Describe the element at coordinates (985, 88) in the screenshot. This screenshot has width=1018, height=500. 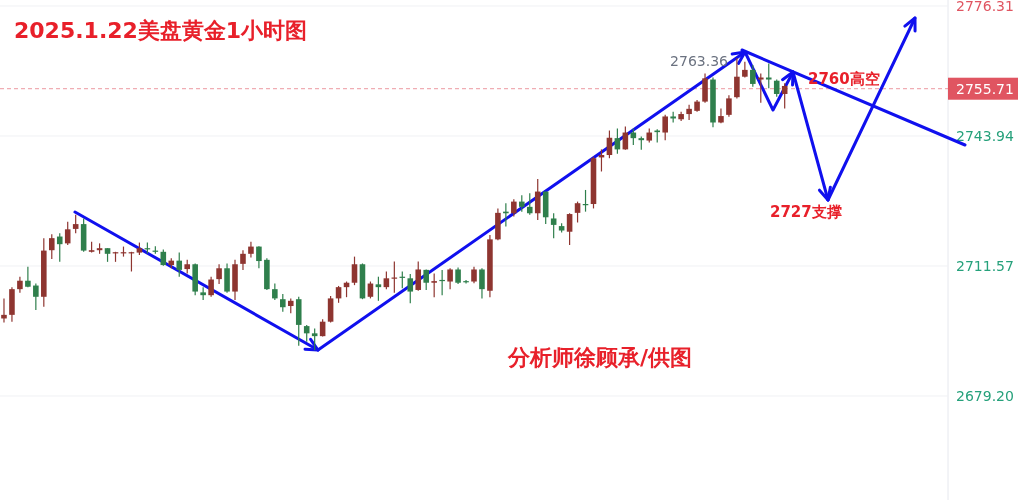
I see `ref-line-label: 2755.71` at that location.